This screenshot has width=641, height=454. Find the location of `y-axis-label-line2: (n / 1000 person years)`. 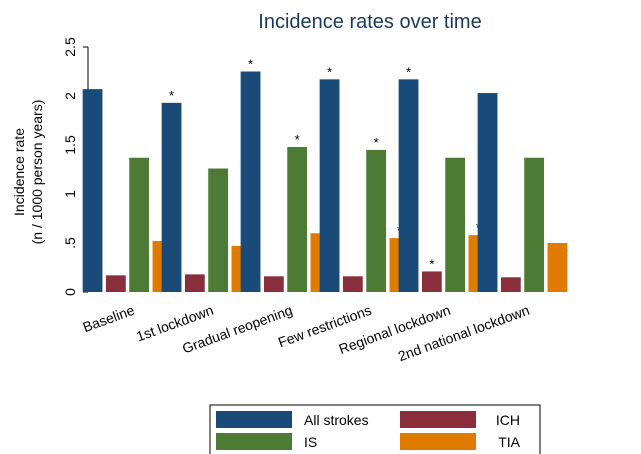

y-axis-label-line2: (n / 1000 person years) is located at coordinates (37, 172).